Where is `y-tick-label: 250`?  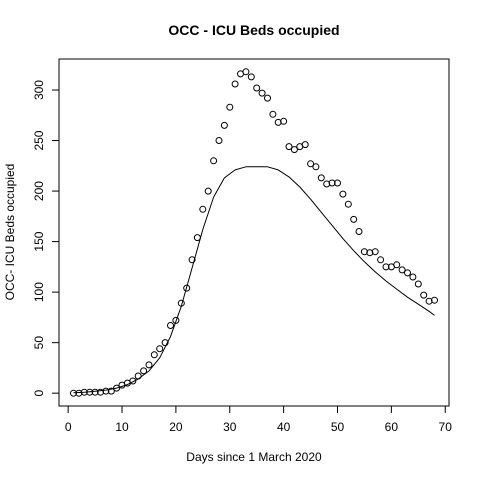
y-tick-label: 250 is located at coordinates (39, 140).